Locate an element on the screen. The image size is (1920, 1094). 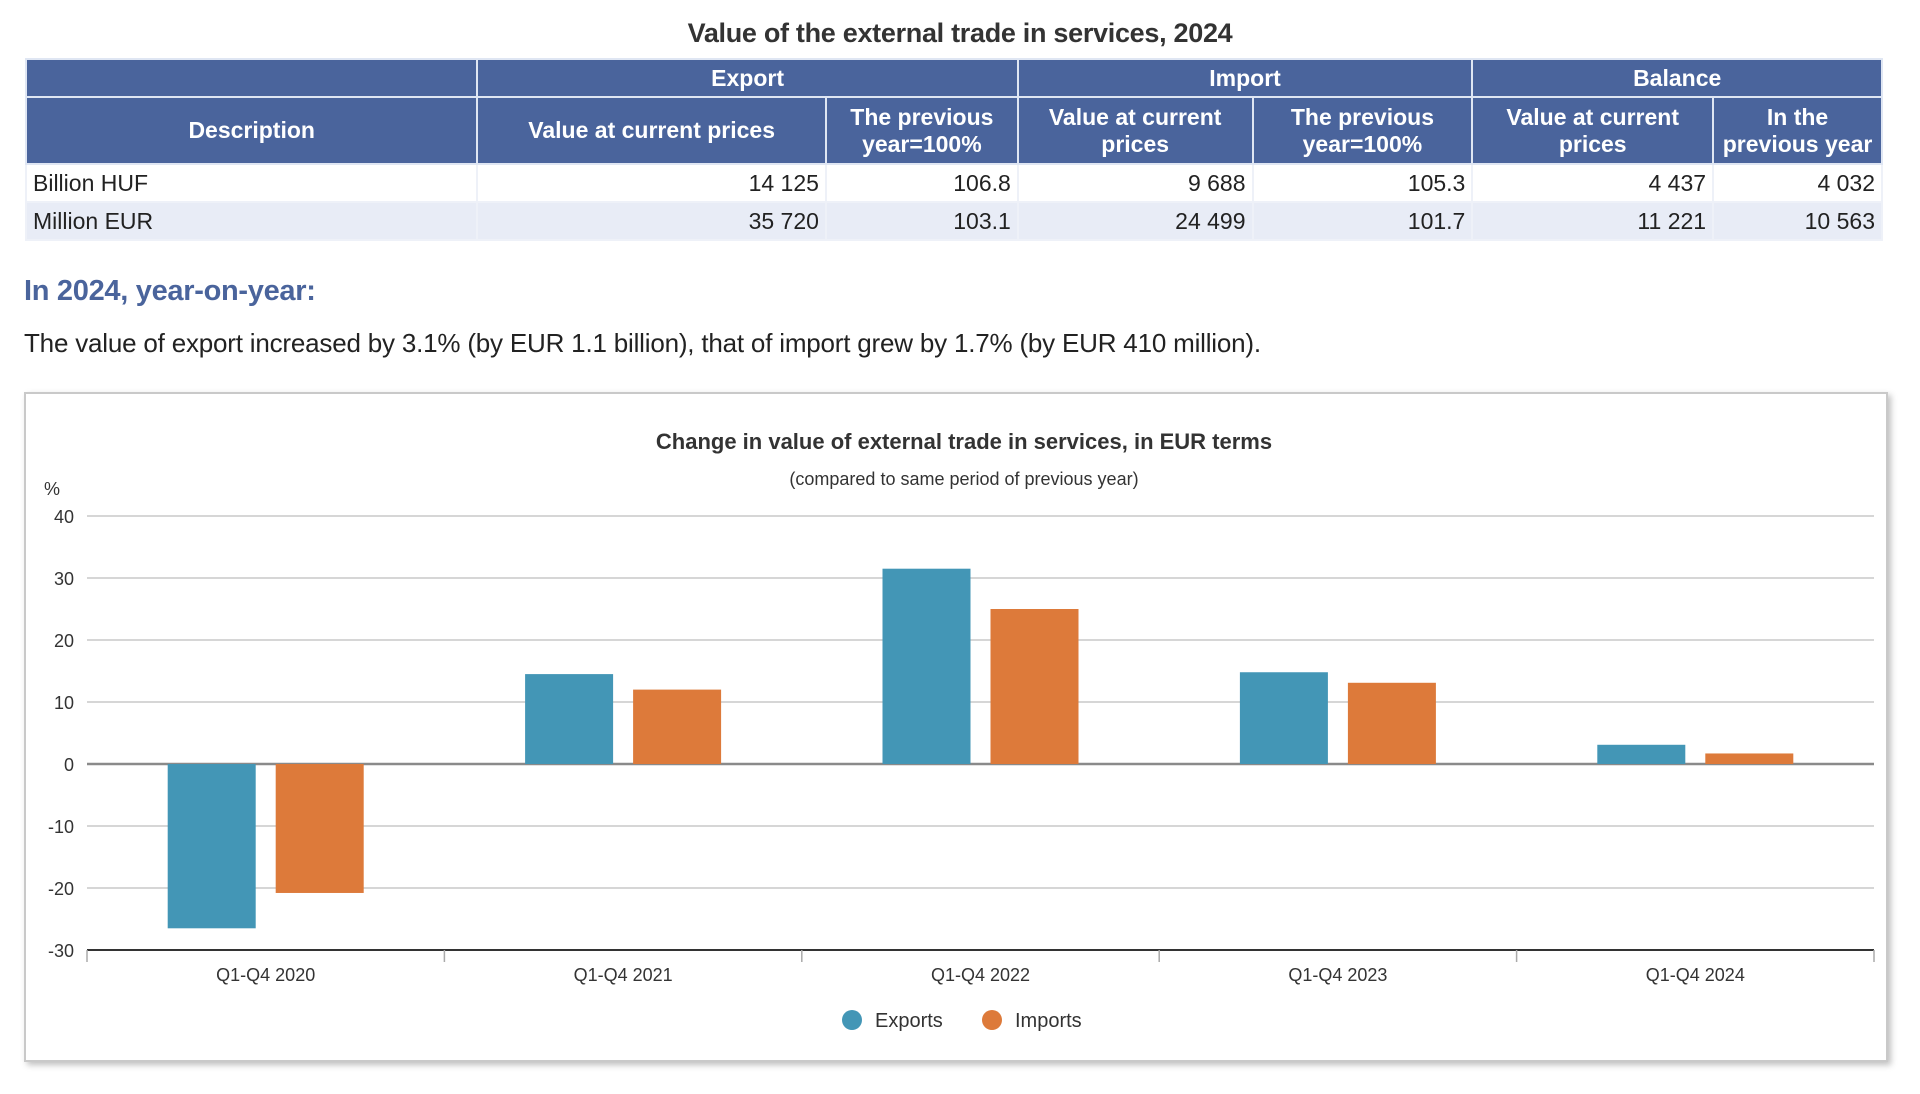
x-tick-label: Q1-Q4 2022 is located at coordinates (980, 975).